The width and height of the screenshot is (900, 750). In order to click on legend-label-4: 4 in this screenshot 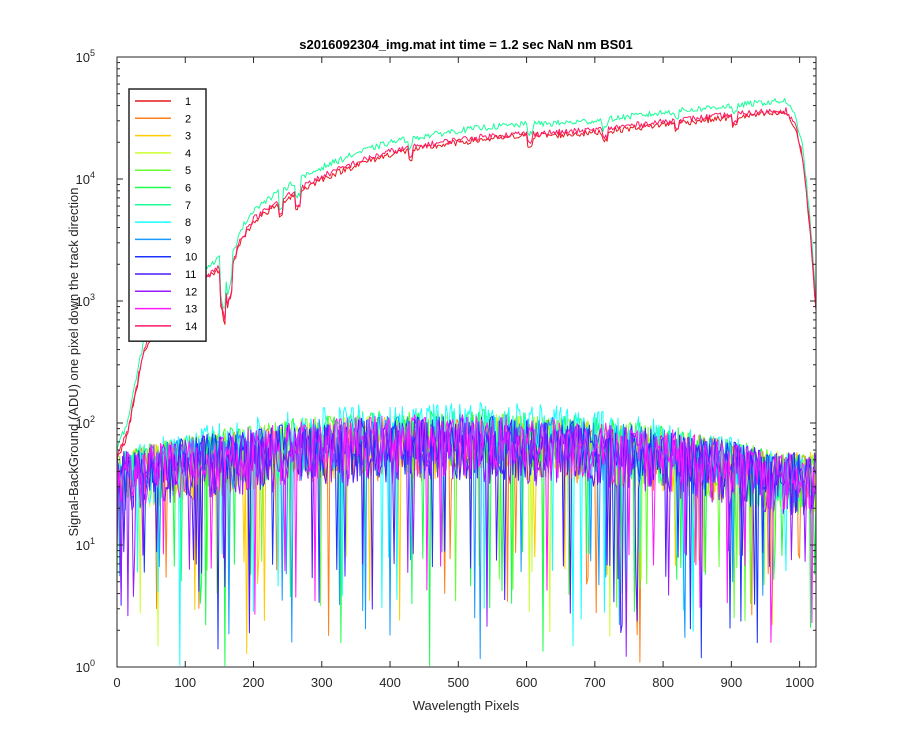, I will do `click(188, 154)`.